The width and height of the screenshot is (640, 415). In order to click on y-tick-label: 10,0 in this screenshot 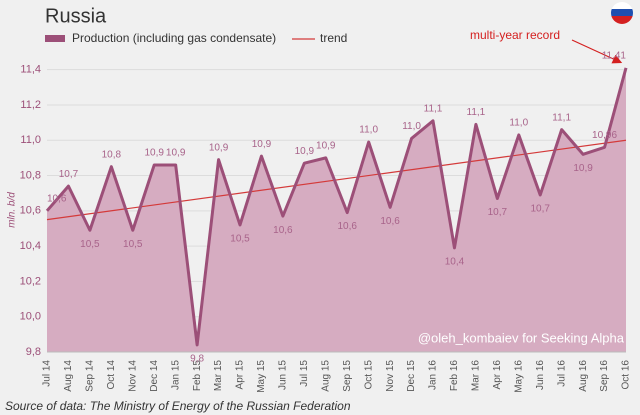, I will do `click(30, 317)`.